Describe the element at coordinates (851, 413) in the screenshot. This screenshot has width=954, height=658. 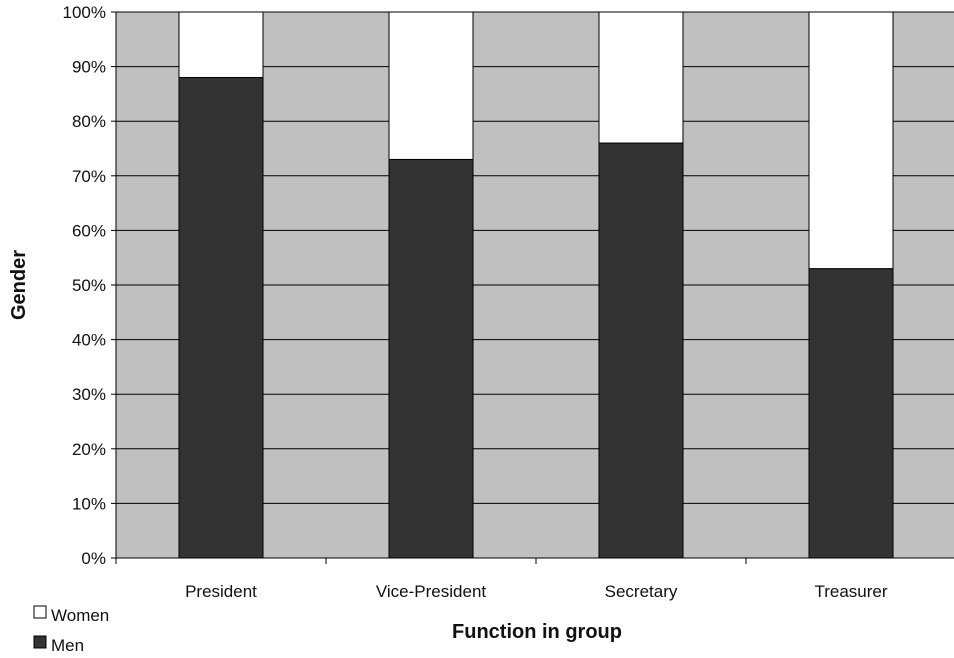
I see `bar-men-treasurer` at that location.